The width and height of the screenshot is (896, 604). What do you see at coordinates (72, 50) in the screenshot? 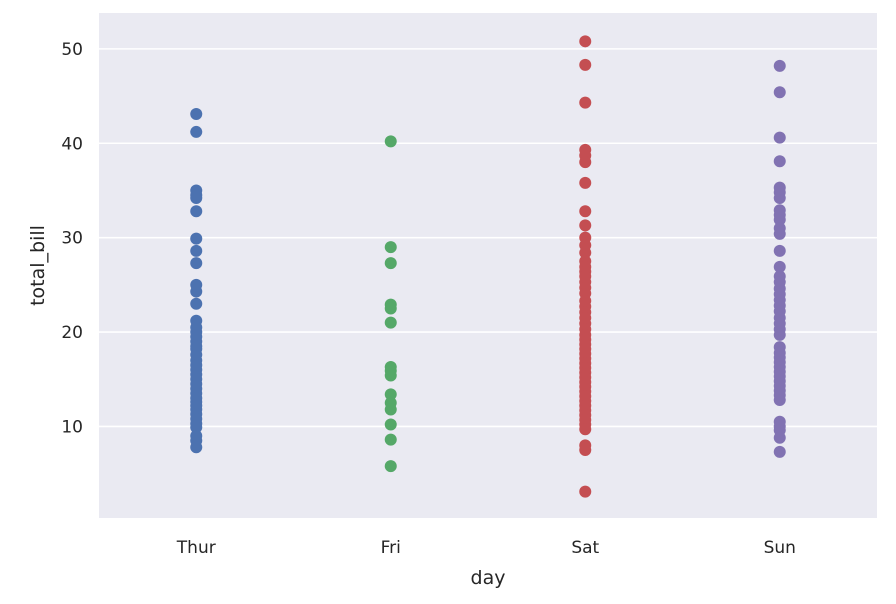
I see `y-tick-label: 50` at bounding box center [72, 50].